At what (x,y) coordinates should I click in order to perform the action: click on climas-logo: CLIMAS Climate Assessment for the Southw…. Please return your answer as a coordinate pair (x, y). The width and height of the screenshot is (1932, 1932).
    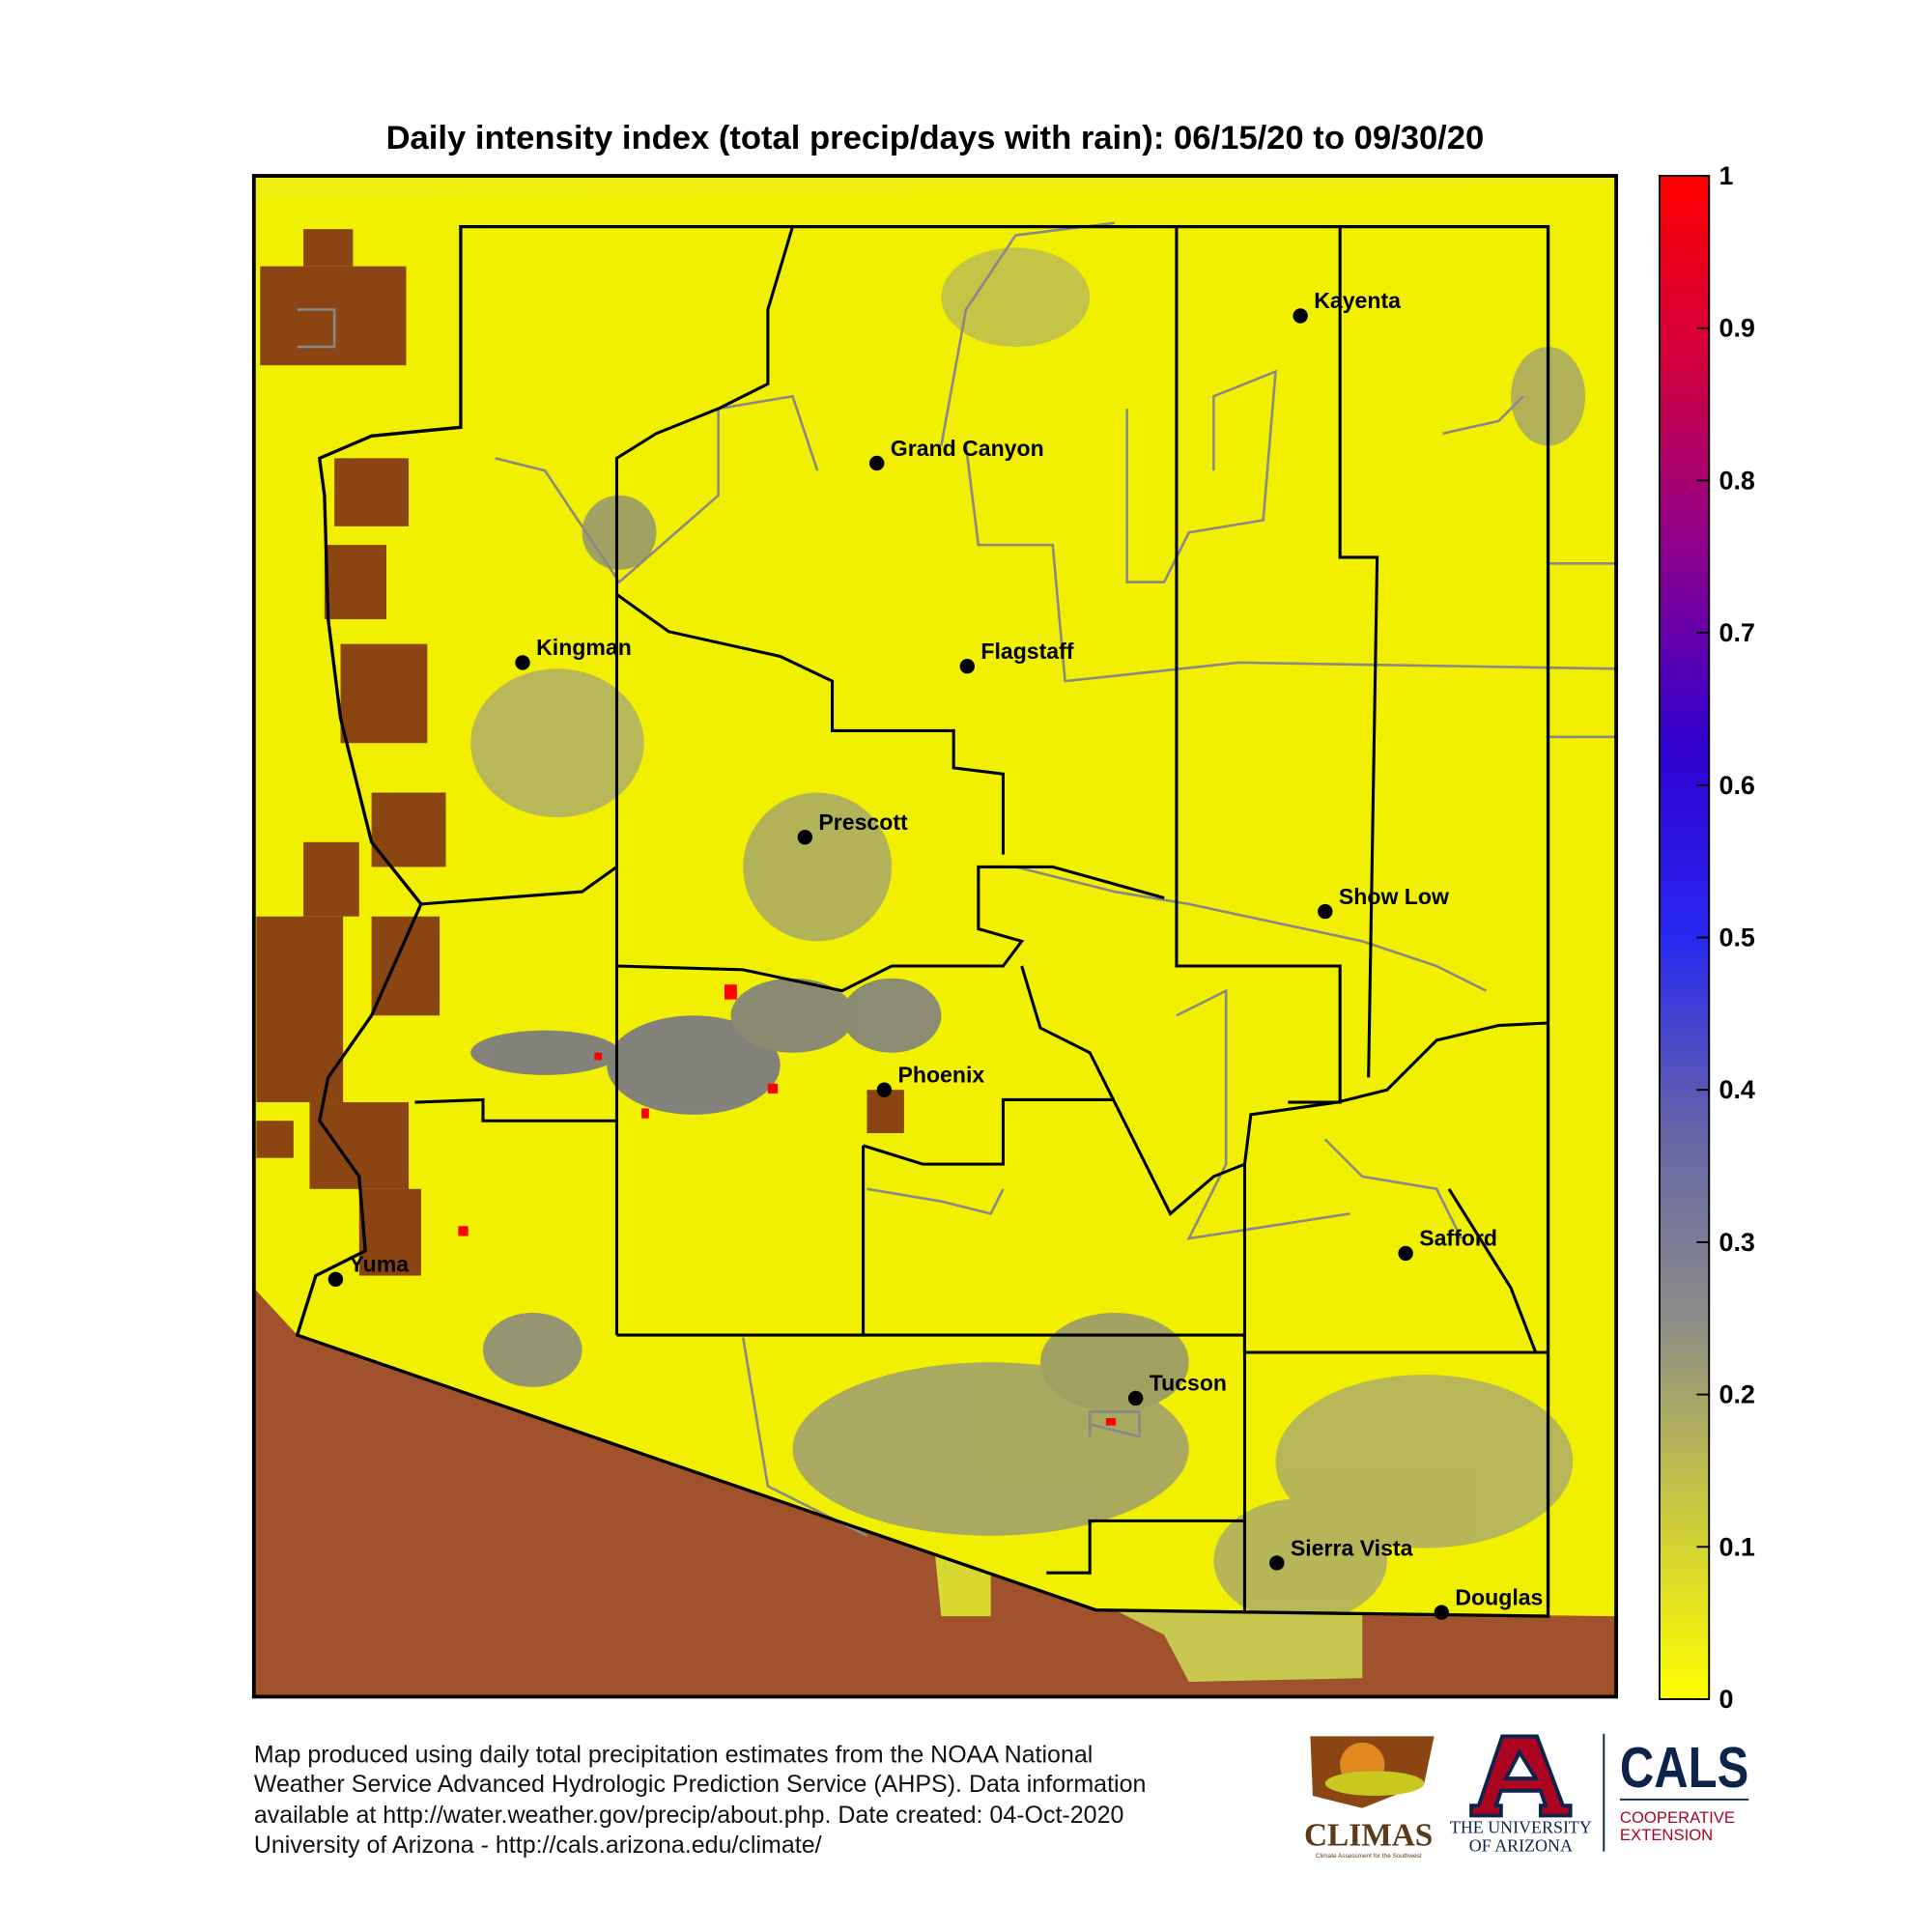
    Looking at the image, I should click on (1369, 1798).